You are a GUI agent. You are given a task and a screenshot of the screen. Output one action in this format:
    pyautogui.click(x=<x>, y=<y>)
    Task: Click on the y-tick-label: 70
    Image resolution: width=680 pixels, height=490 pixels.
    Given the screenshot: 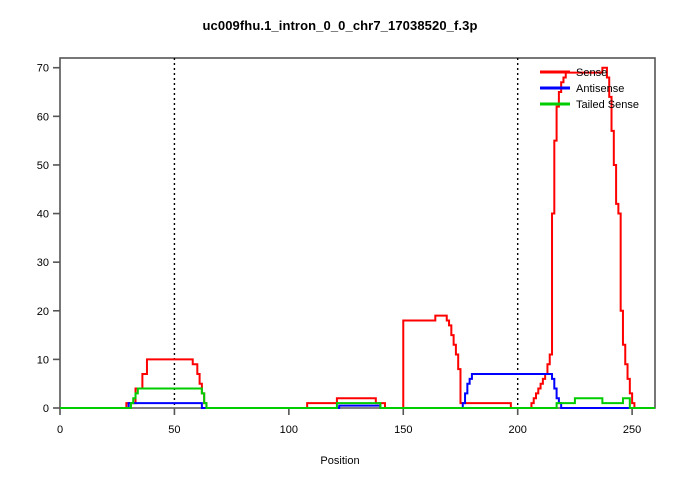 What is the action you would take?
    pyautogui.click(x=43, y=69)
    